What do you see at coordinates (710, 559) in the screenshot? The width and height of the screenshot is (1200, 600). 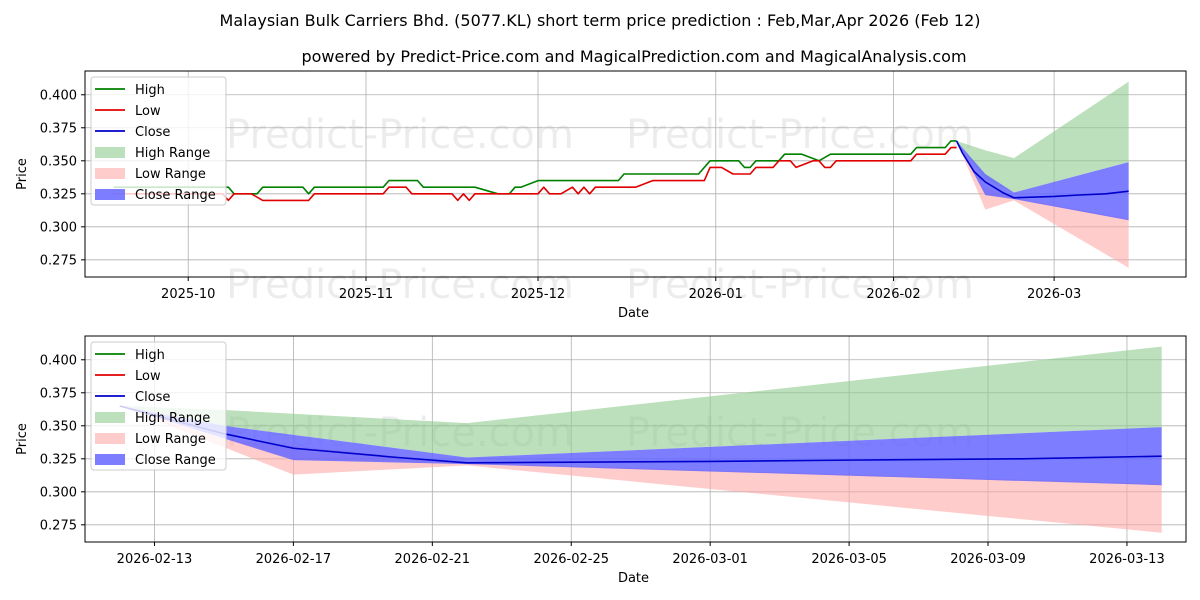 I see `x-tick-label: 2026-03-01` at bounding box center [710, 559].